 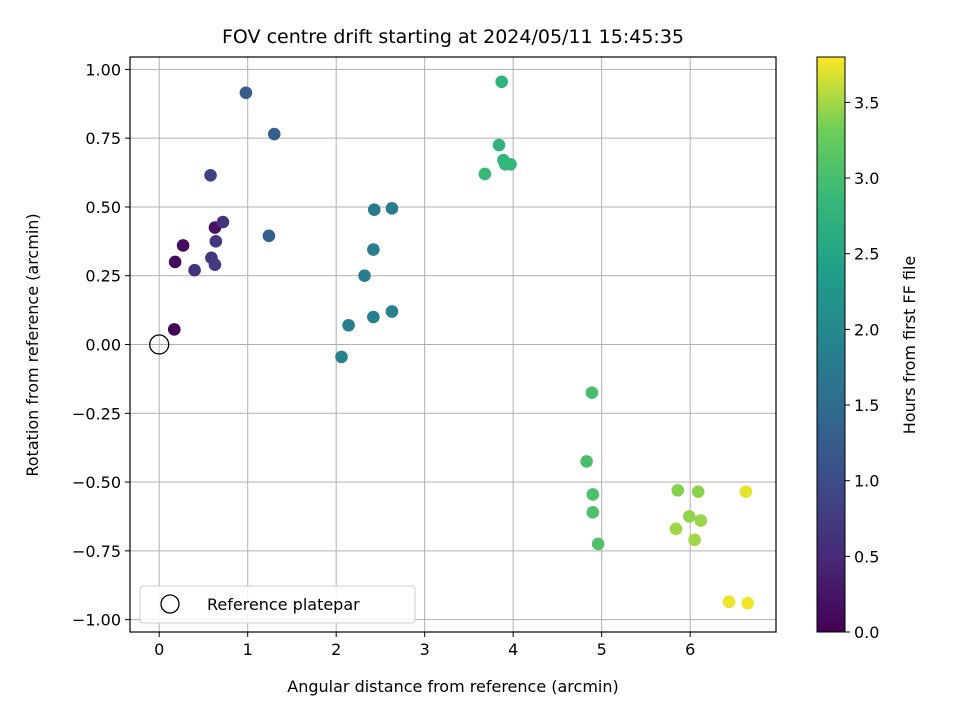 I want to click on legend-label-reference: Reference platepar, so click(x=283, y=604).